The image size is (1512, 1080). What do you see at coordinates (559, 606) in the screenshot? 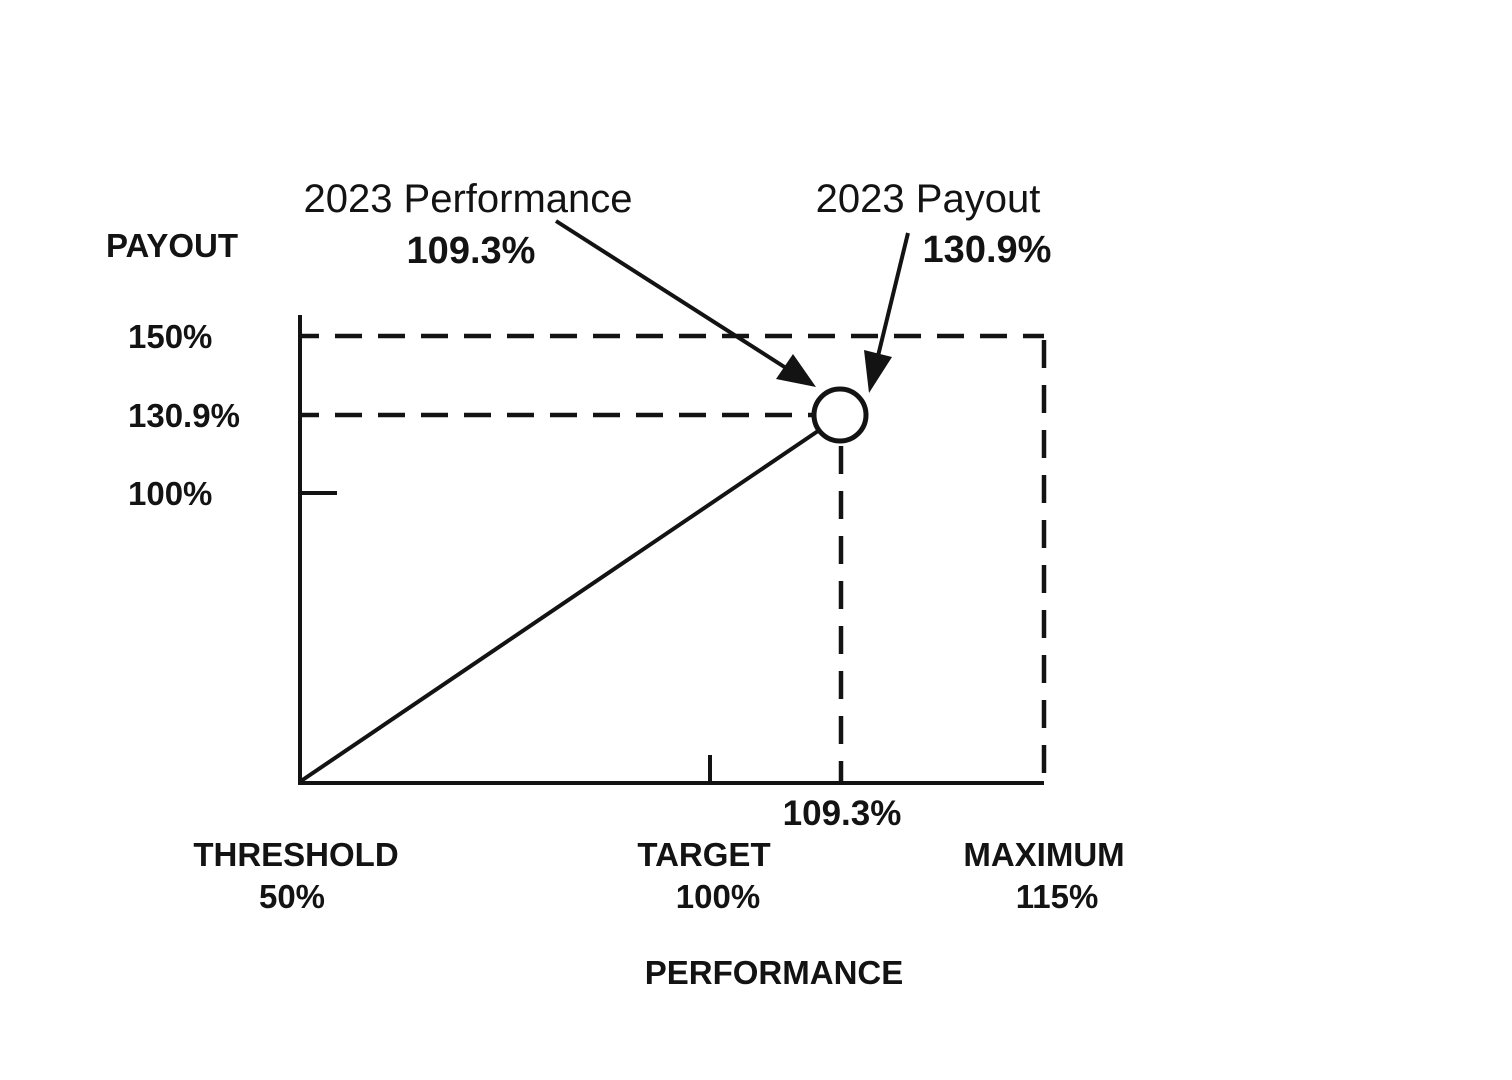
I see `payout-curve-line` at bounding box center [559, 606].